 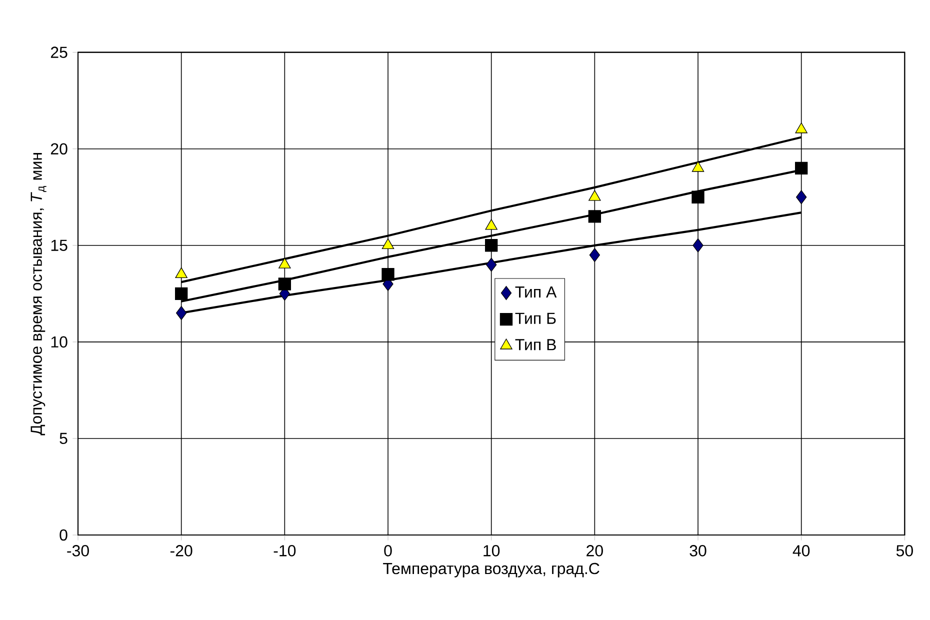 I want to click on legend-label: Тип А, so click(x=536, y=292).